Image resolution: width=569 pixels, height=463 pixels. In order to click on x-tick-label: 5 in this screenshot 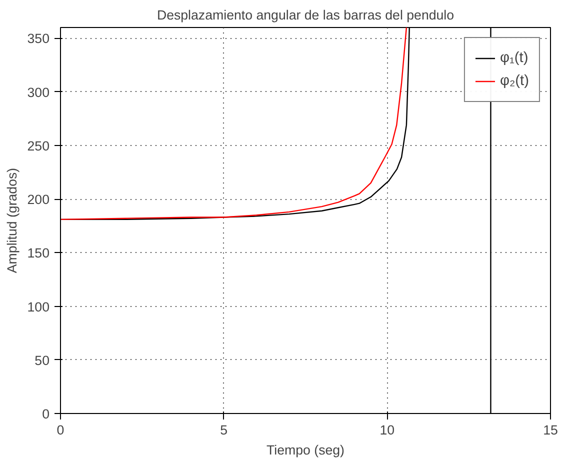, I will do `click(224, 430)`.